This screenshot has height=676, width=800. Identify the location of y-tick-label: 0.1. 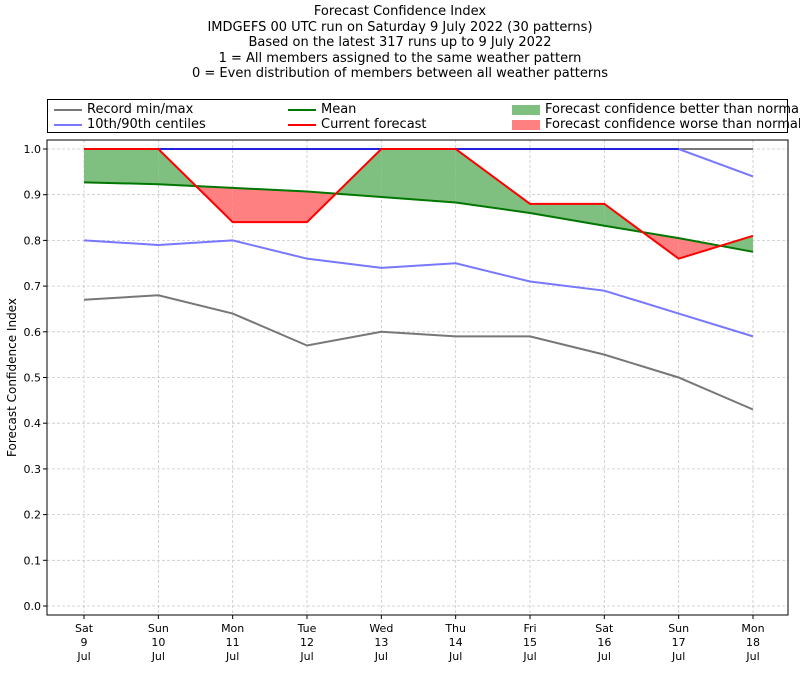
(33, 560).